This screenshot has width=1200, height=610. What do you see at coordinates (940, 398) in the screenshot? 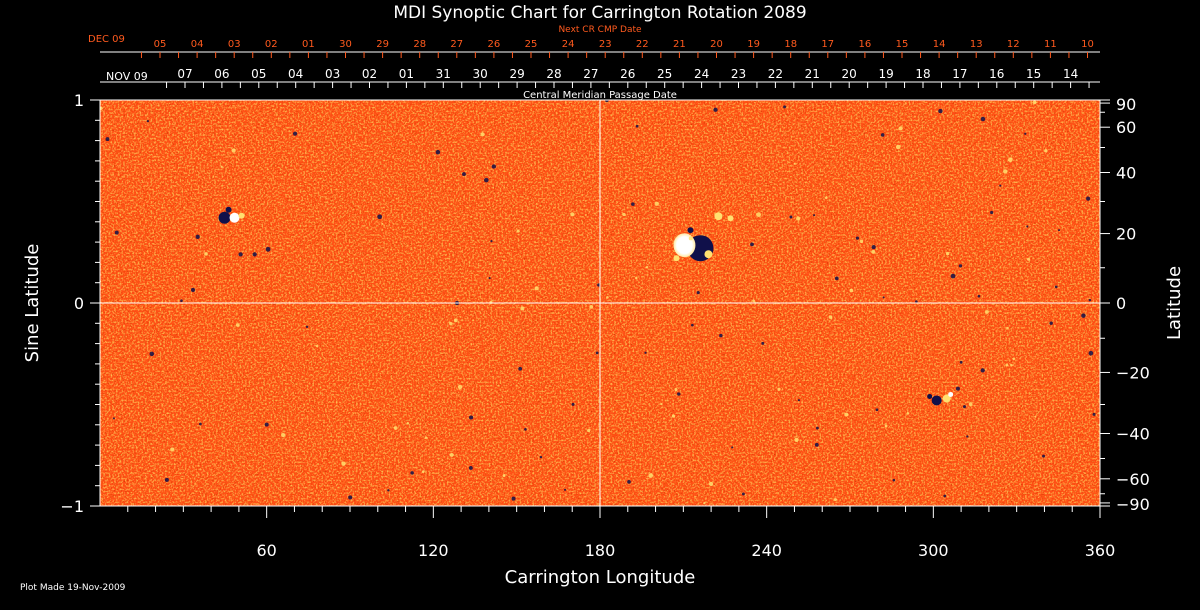
I see `active-region-c` at bounding box center [940, 398].